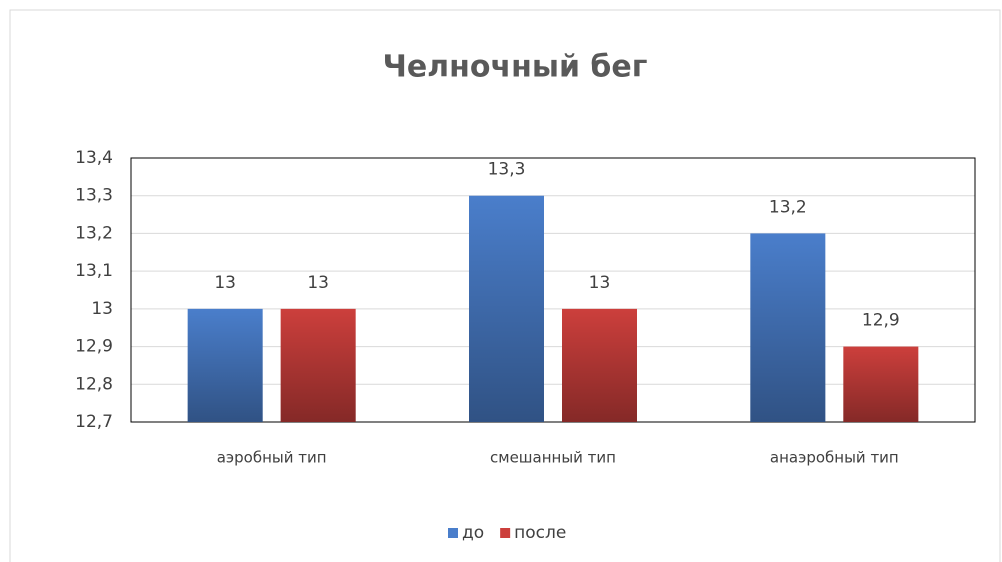 Image resolution: width=1002 pixels, height=562 pixels. I want to click on y-tick-label: 13,4, so click(94, 158).